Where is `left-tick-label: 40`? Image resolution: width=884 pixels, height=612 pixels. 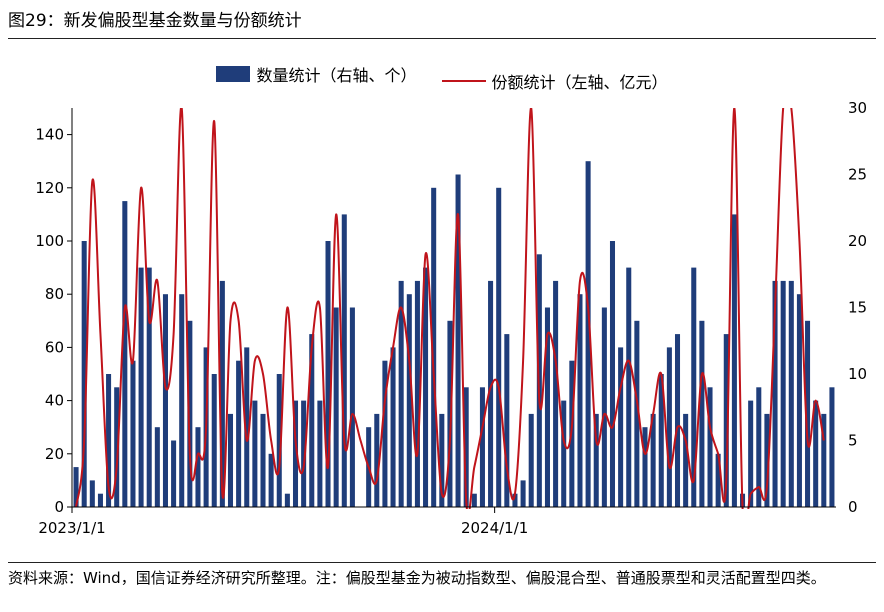 left-tick-label: 40 is located at coordinates (54, 401).